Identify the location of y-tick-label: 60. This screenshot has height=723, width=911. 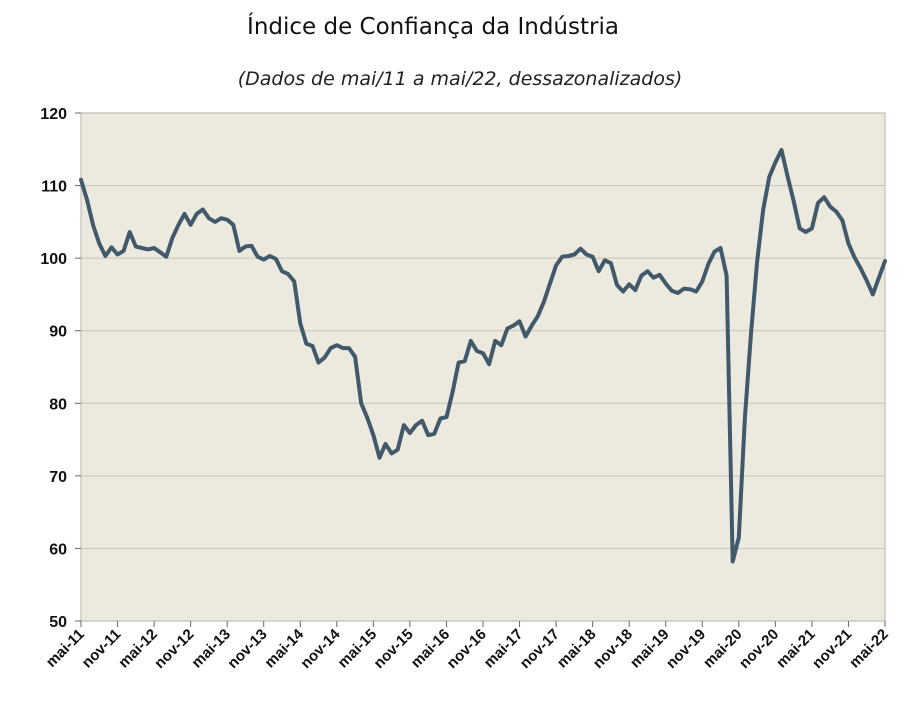
(58, 549).